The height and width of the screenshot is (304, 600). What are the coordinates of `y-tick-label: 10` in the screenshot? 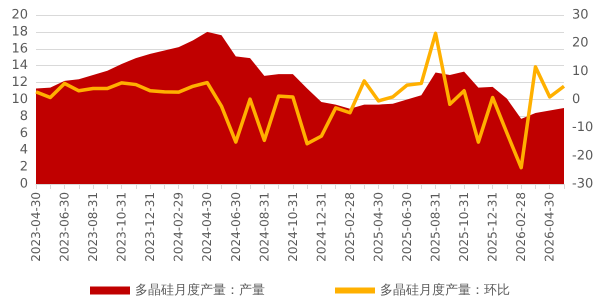 It's located at (19, 99).